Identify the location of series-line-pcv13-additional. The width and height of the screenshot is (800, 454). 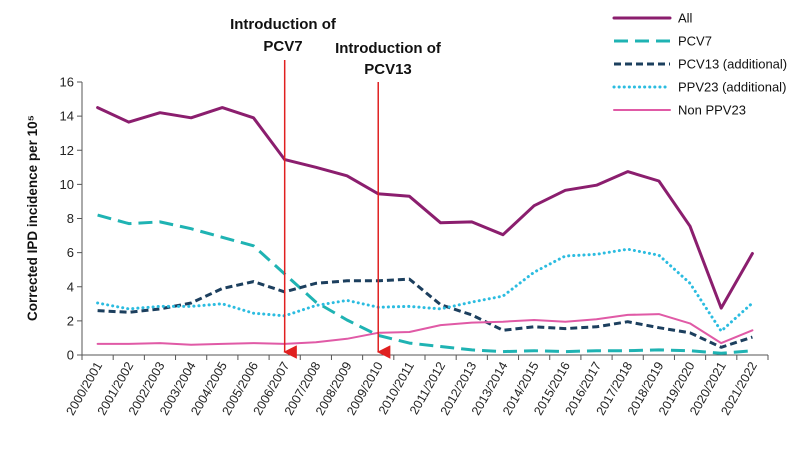
(425, 313).